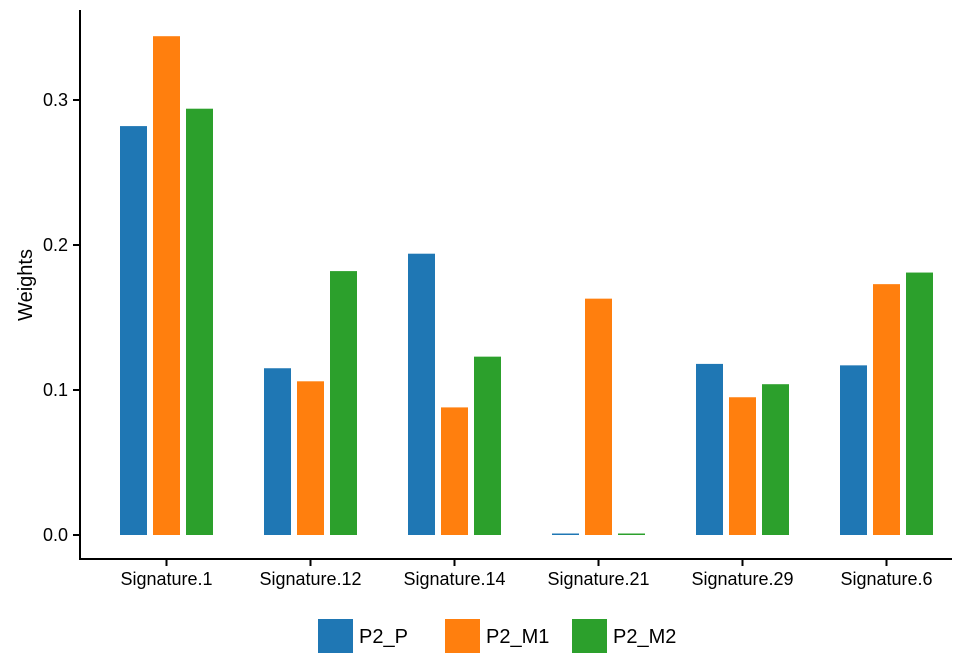 The image size is (961, 659). Describe the element at coordinates (742, 579) in the screenshot. I see `x-tick-label: Signature.29` at that location.